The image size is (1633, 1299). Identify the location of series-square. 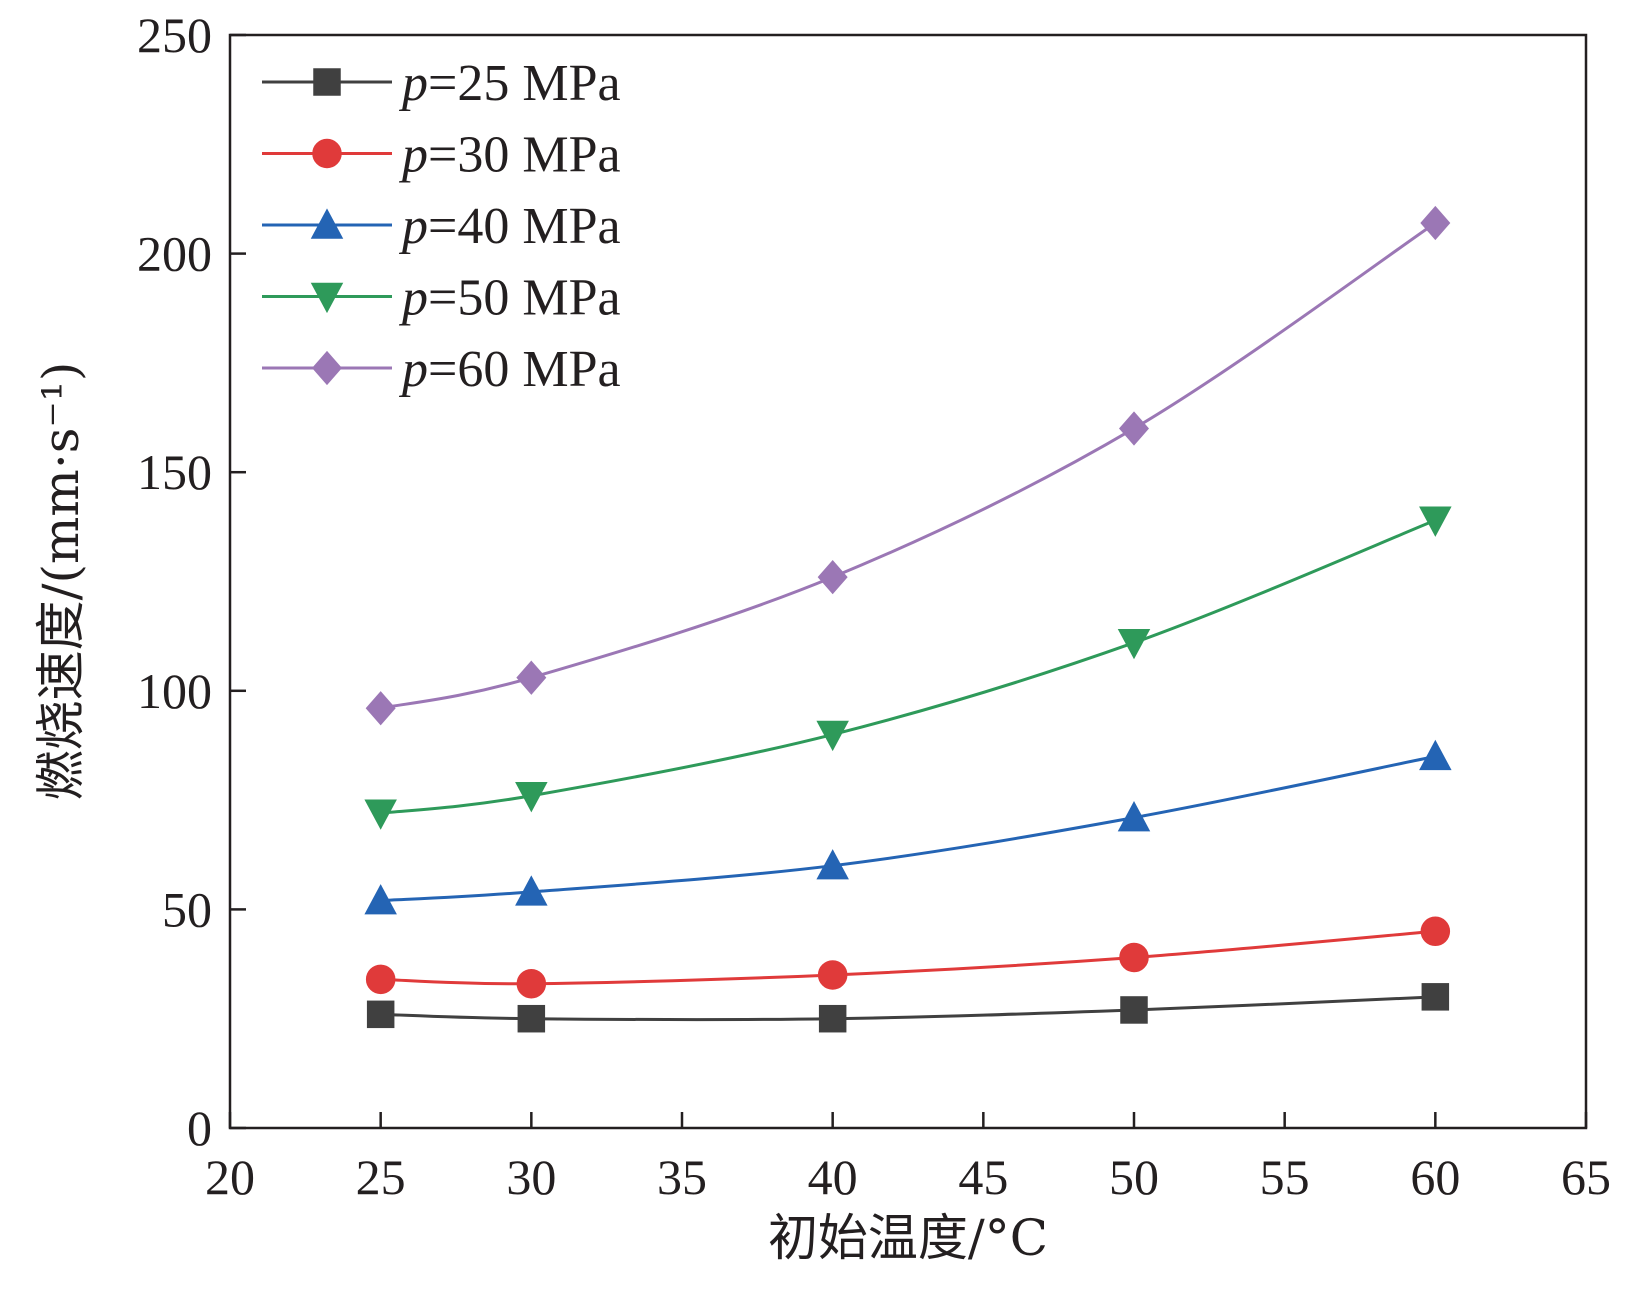
(908, 1008).